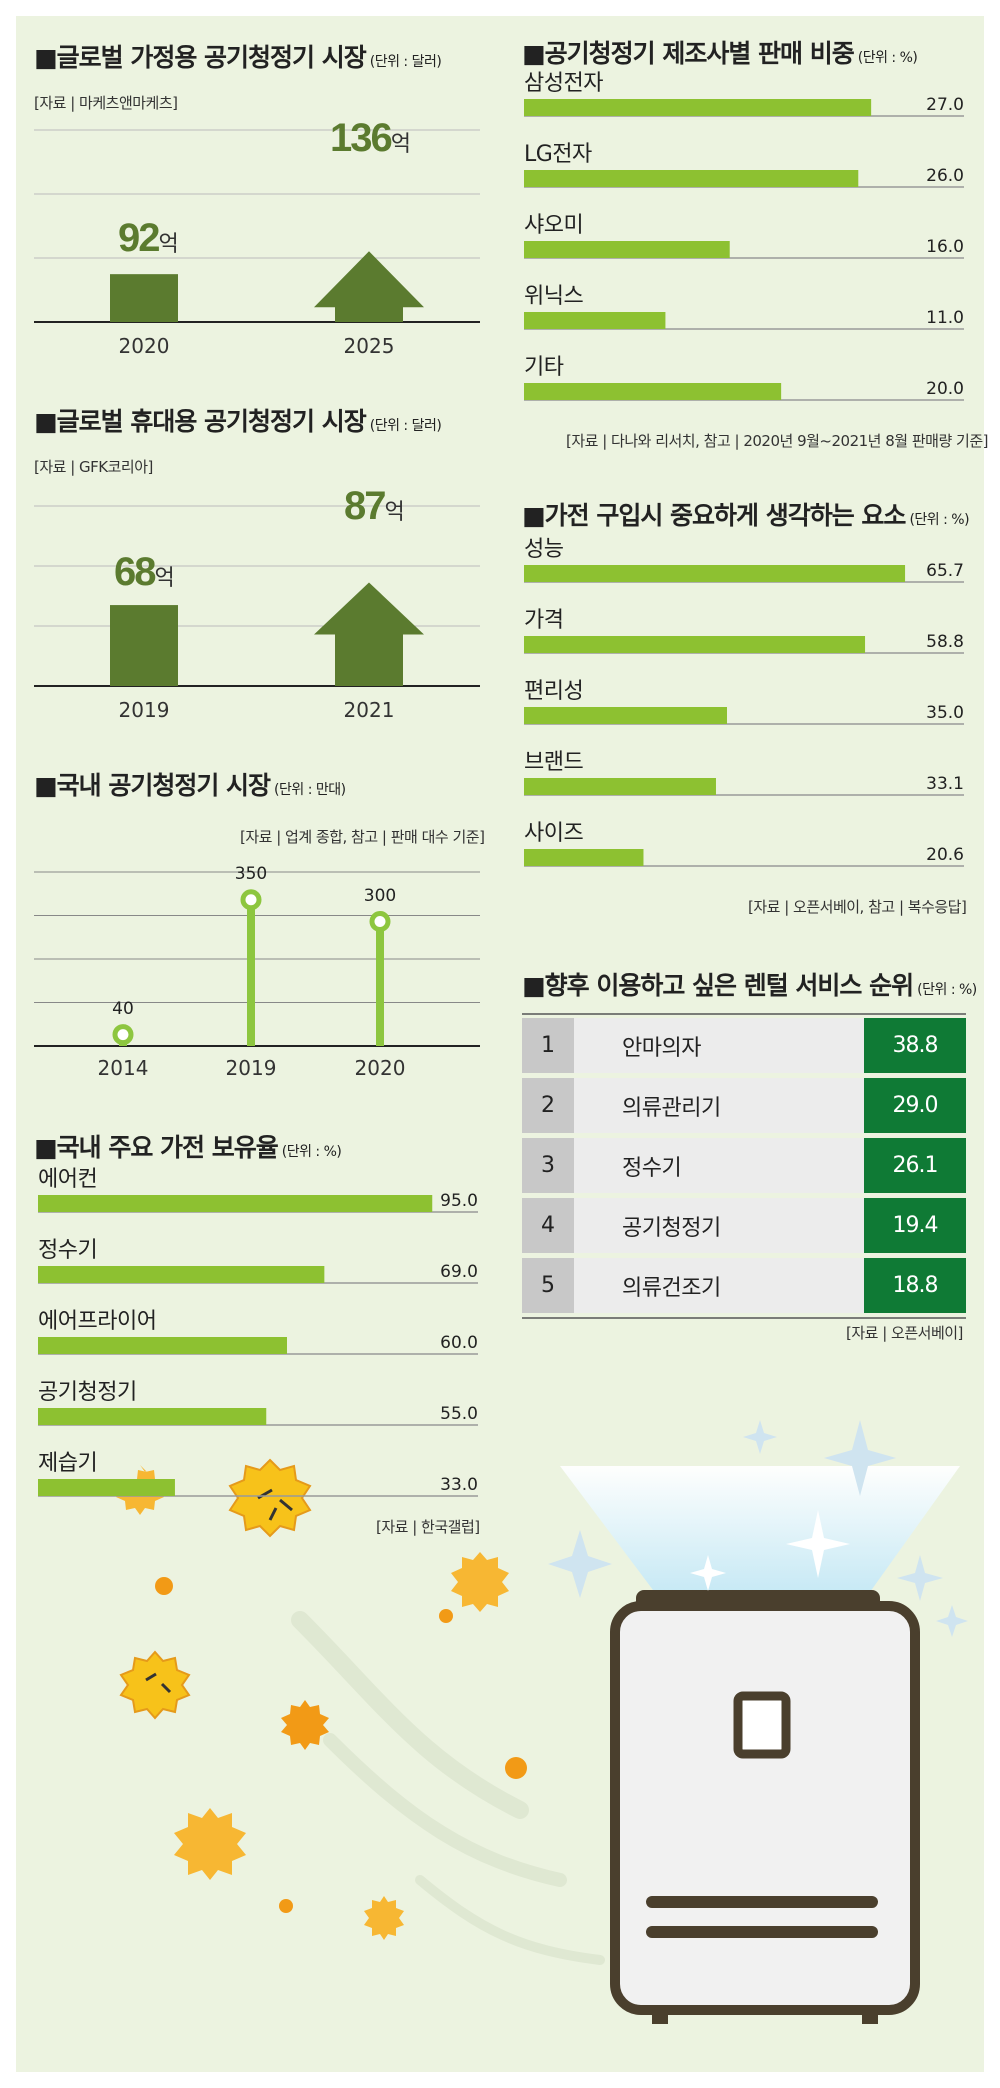  Describe the element at coordinates (123, 1035) in the screenshot. I see `lollipop-dot-2014` at that location.